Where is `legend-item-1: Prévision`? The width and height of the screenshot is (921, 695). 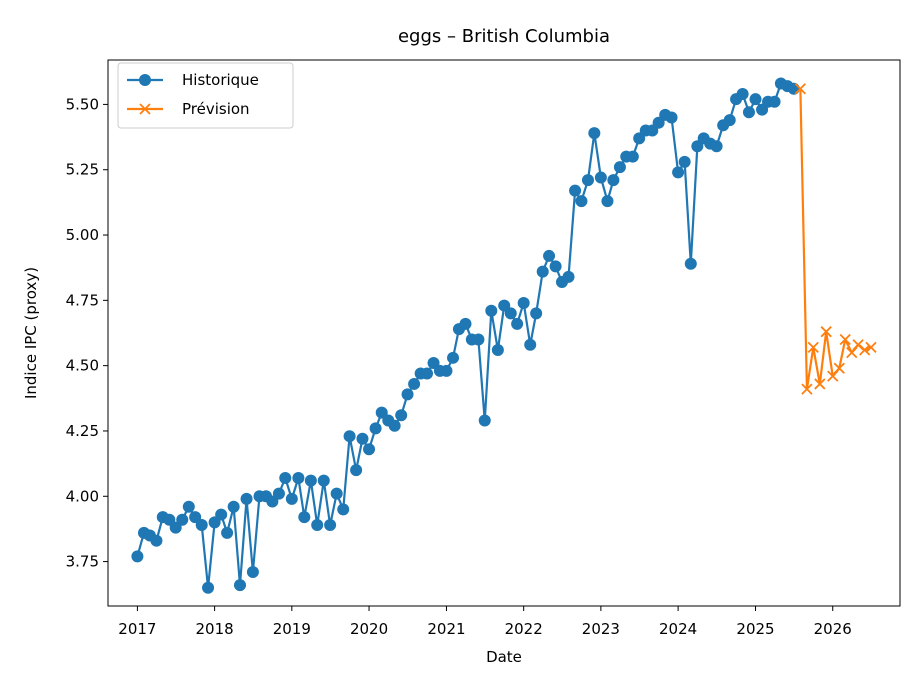
legend-item-1: Prévision is located at coordinates (188, 109).